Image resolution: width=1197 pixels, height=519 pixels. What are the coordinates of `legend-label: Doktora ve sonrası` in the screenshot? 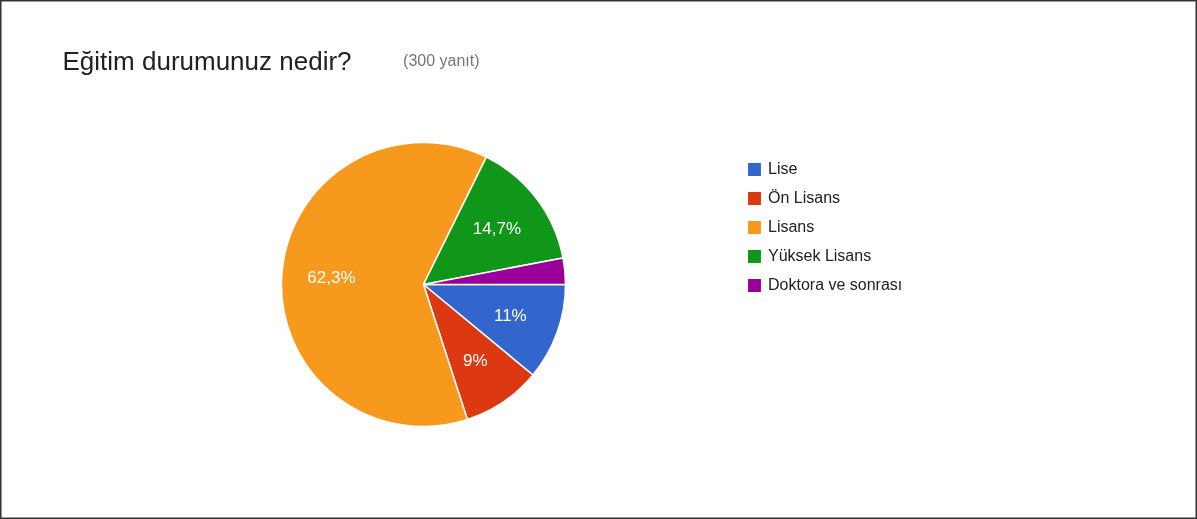 It's located at (835, 285).